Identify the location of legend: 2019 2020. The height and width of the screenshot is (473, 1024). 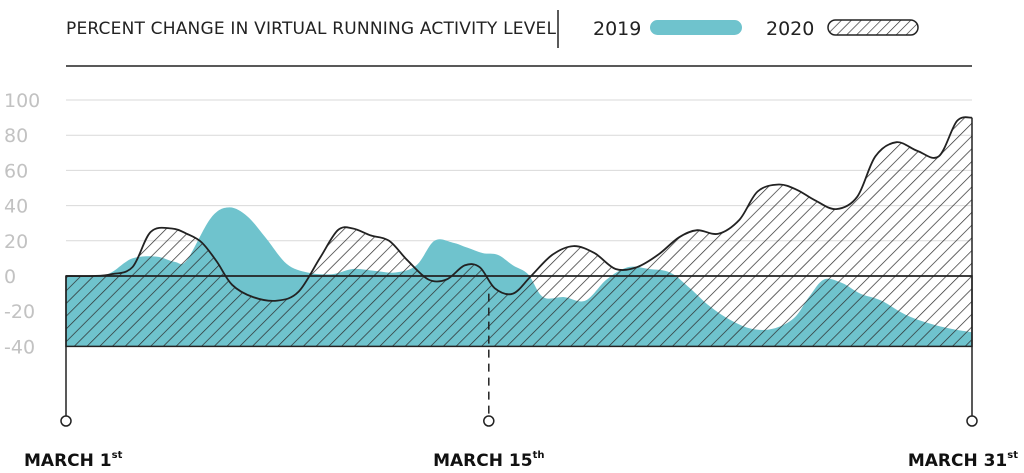
(756, 29).